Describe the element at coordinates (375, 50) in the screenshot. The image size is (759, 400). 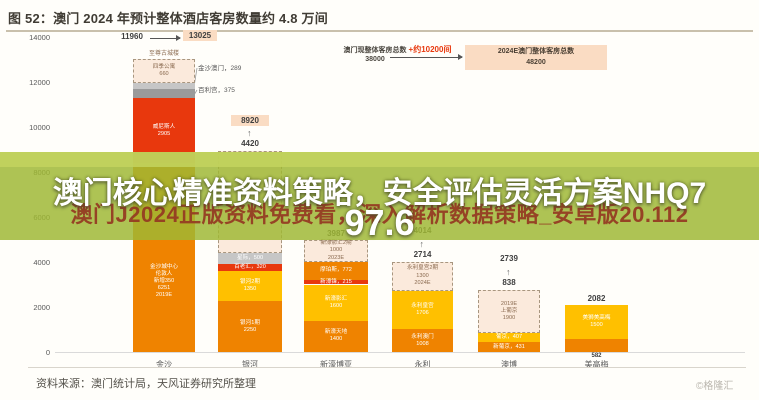
I see `current-total-caption: 澳门现整体客房总数` at that location.